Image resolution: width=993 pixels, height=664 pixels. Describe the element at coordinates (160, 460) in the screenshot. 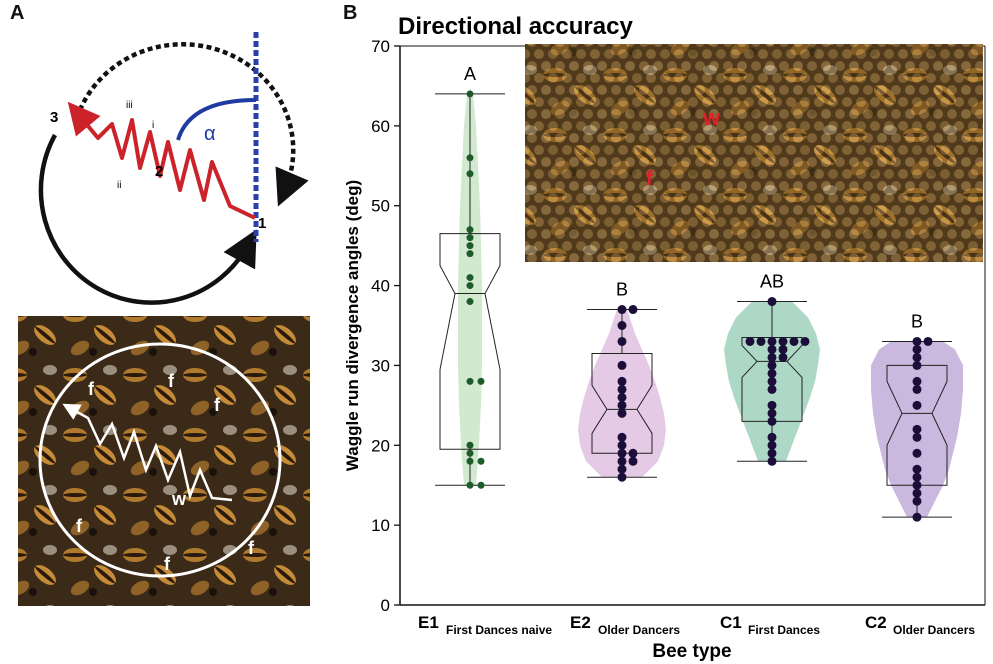

I see `dance-circle` at that location.